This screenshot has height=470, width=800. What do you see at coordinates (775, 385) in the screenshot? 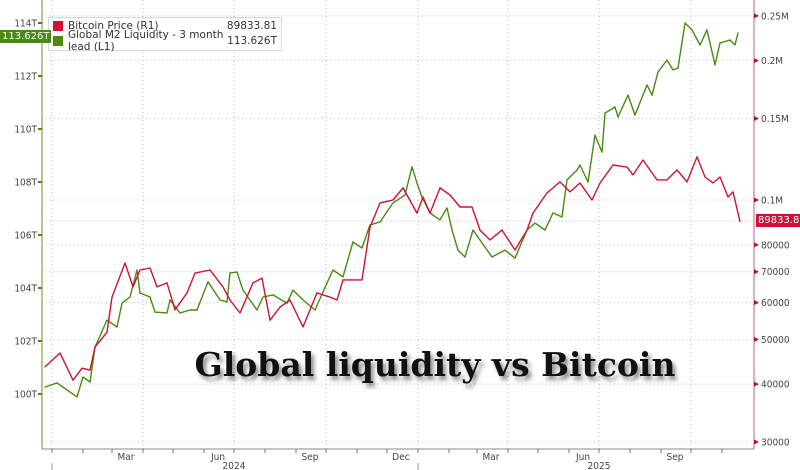
I see `right-tick-label: 40000` at bounding box center [775, 385].